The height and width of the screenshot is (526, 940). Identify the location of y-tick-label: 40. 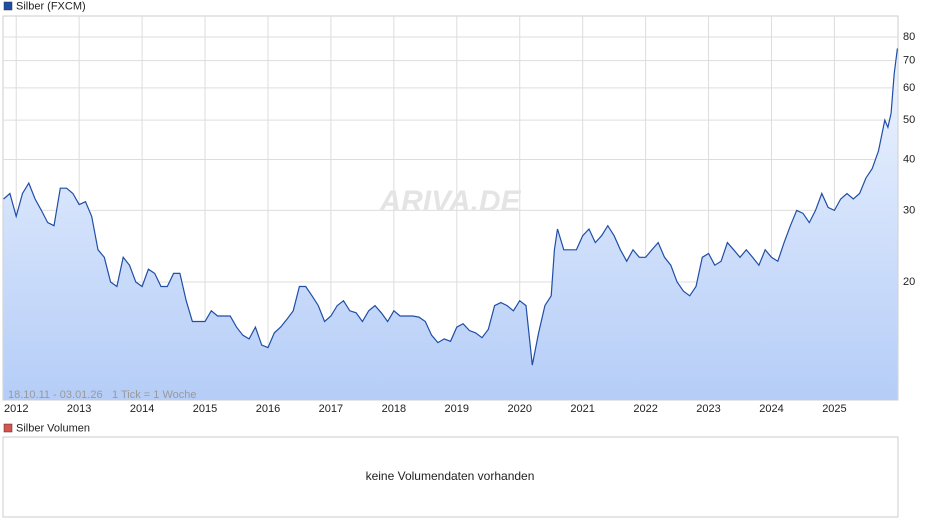
(909, 159).